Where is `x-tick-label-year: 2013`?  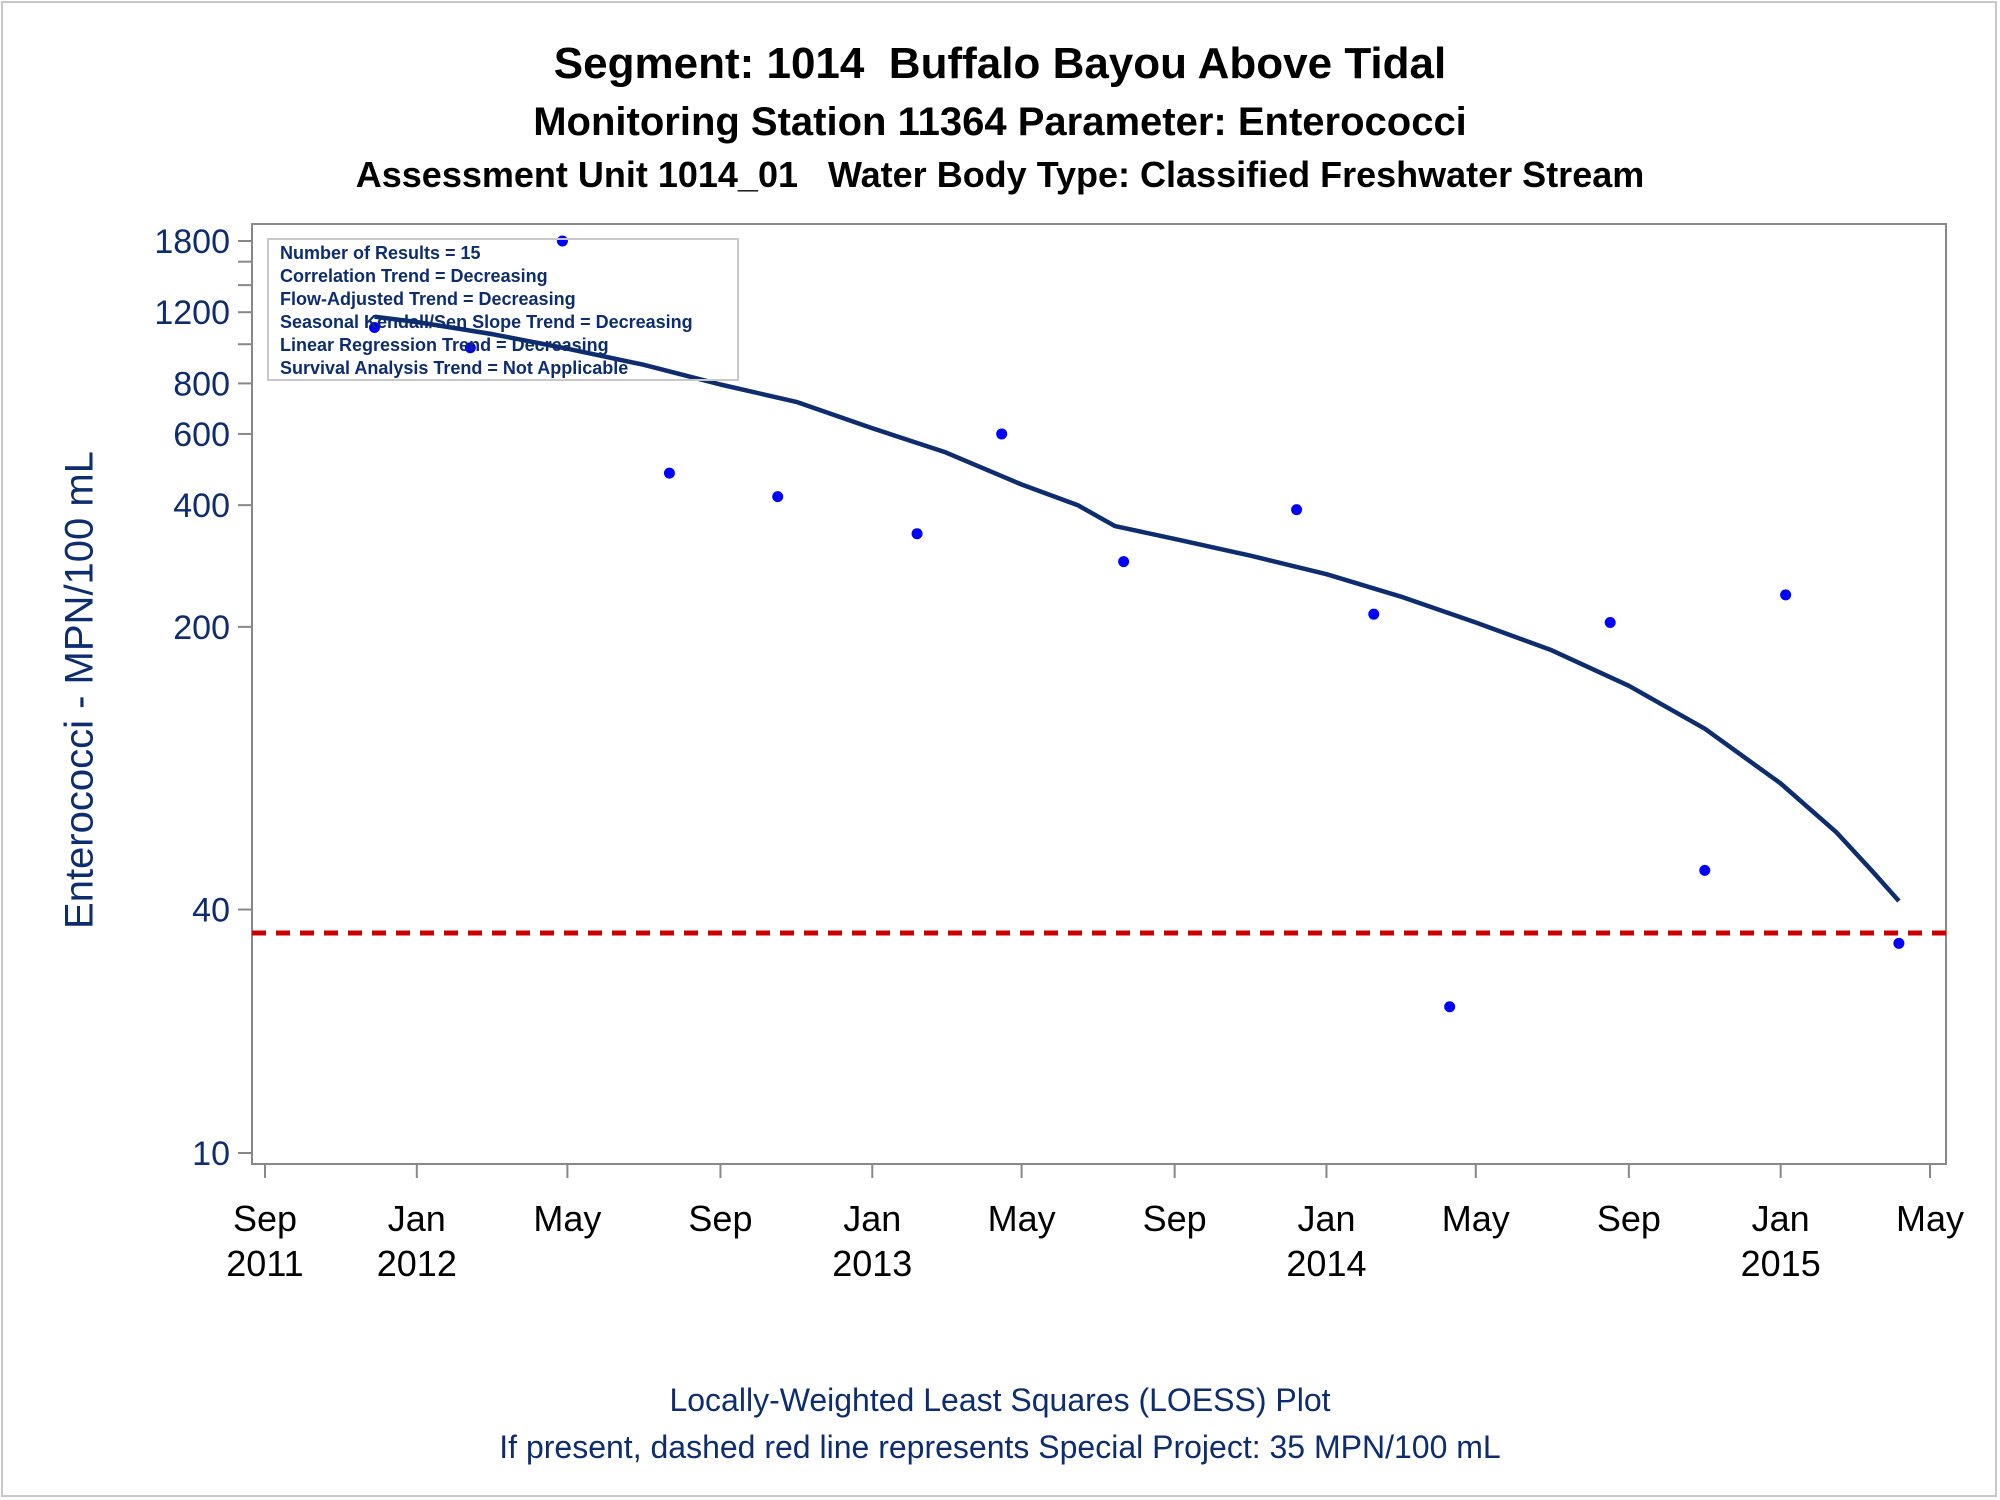
x-tick-label-year: 2013 is located at coordinates (872, 1263).